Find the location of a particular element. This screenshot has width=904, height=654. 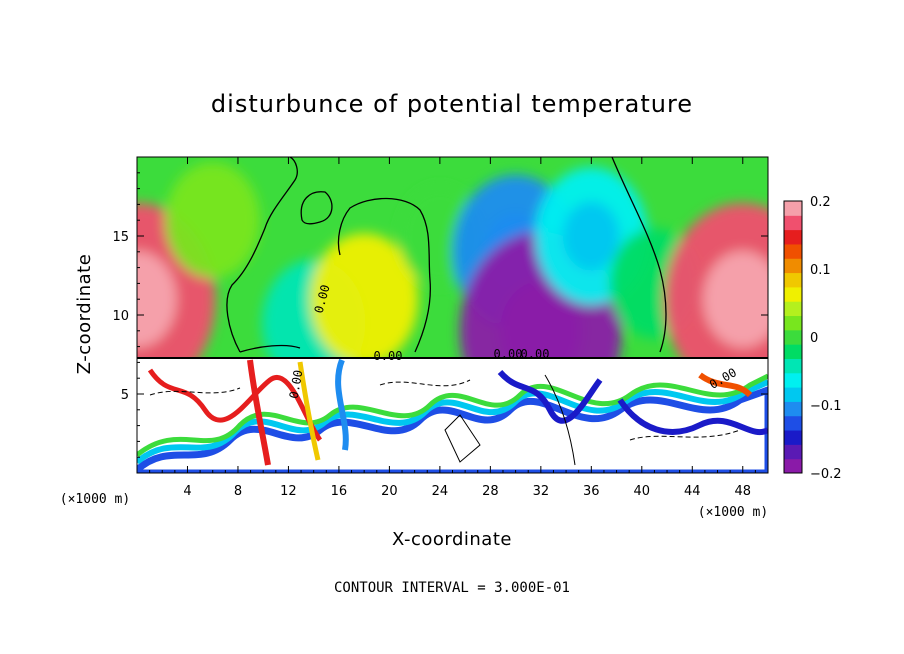

y-tick-label: 15 is located at coordinates (120, 237).